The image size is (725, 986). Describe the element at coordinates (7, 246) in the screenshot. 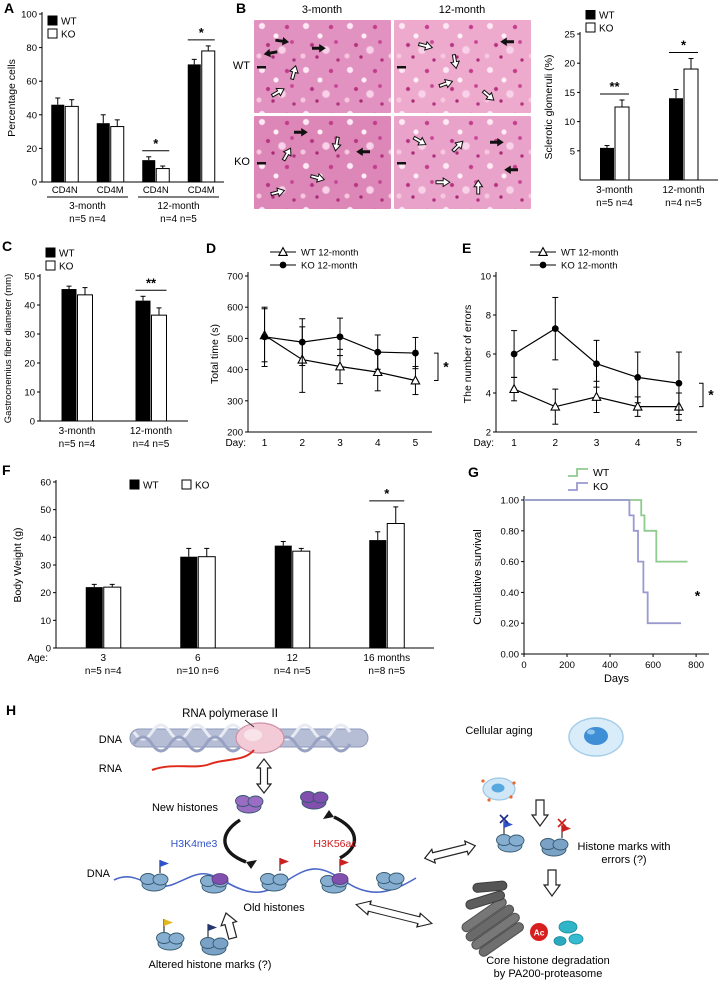

I see `panel-label-c: C` at that location.